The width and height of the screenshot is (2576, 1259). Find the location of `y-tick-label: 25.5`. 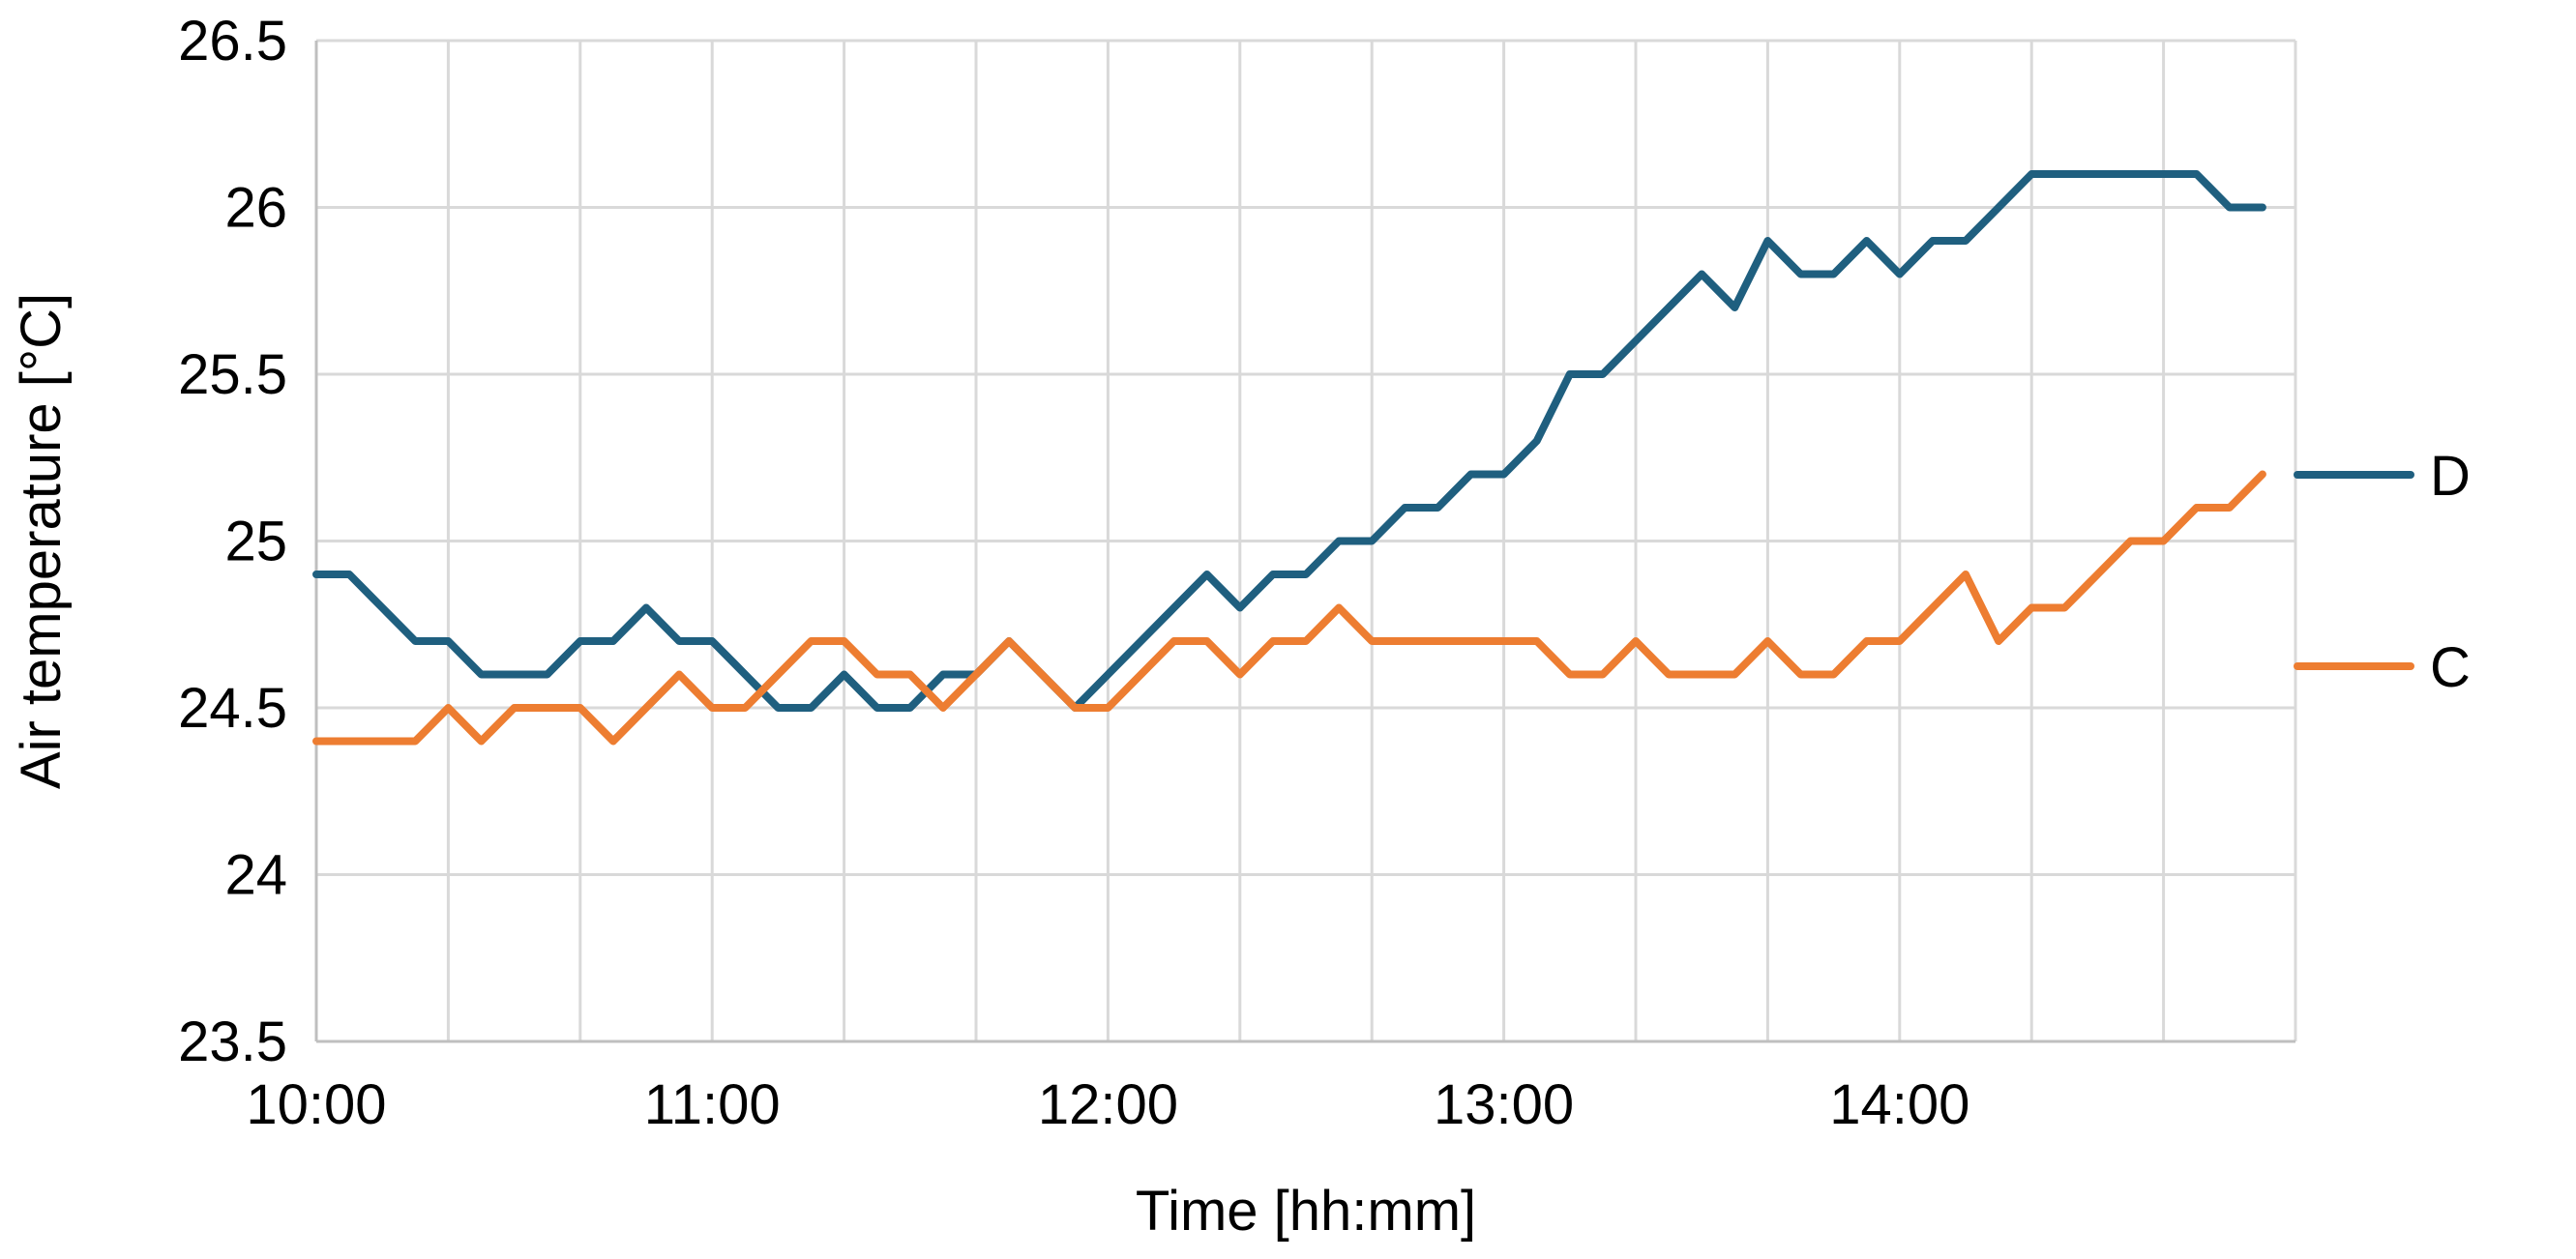

y-tick-label: 25.5 is located at coordinates (232, 374).